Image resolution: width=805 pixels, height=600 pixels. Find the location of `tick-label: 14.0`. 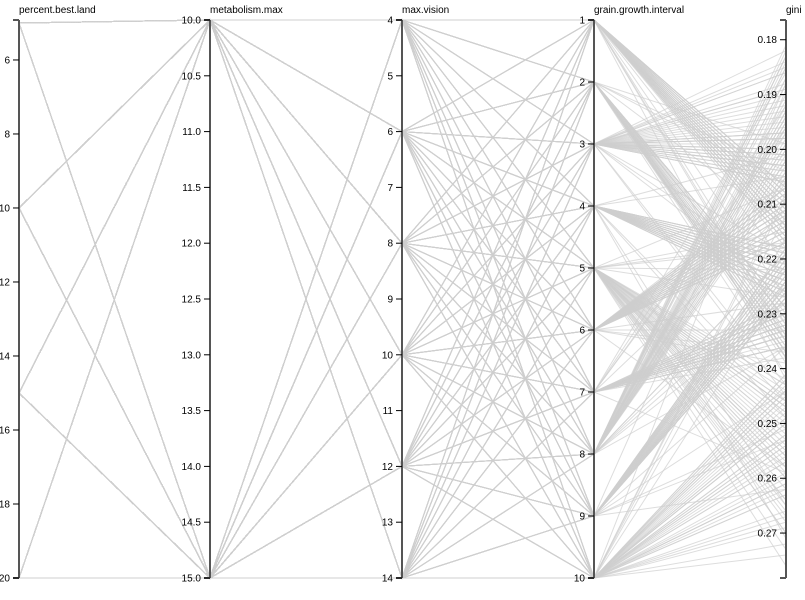

tick-label: 14.0 is located at coordinates (192, 467).